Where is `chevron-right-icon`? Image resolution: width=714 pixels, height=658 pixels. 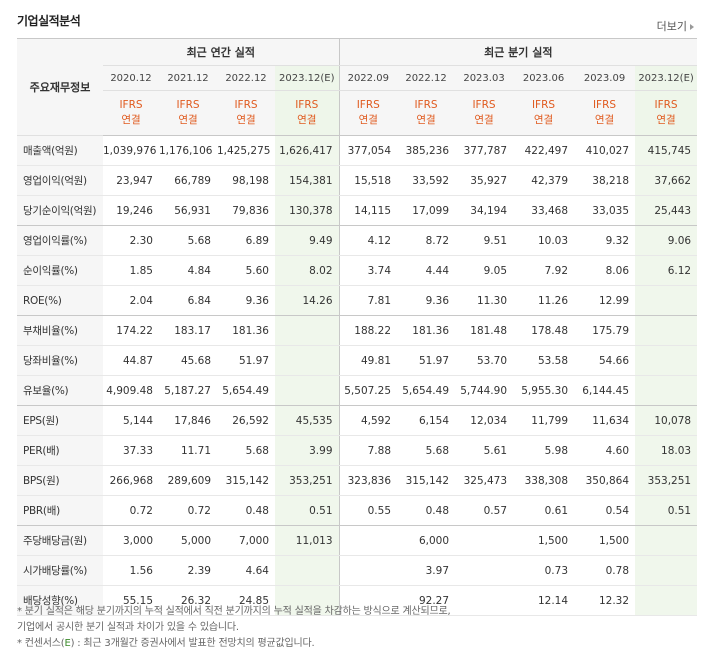
chevron-right-icon is located at coordinates (692, 27).